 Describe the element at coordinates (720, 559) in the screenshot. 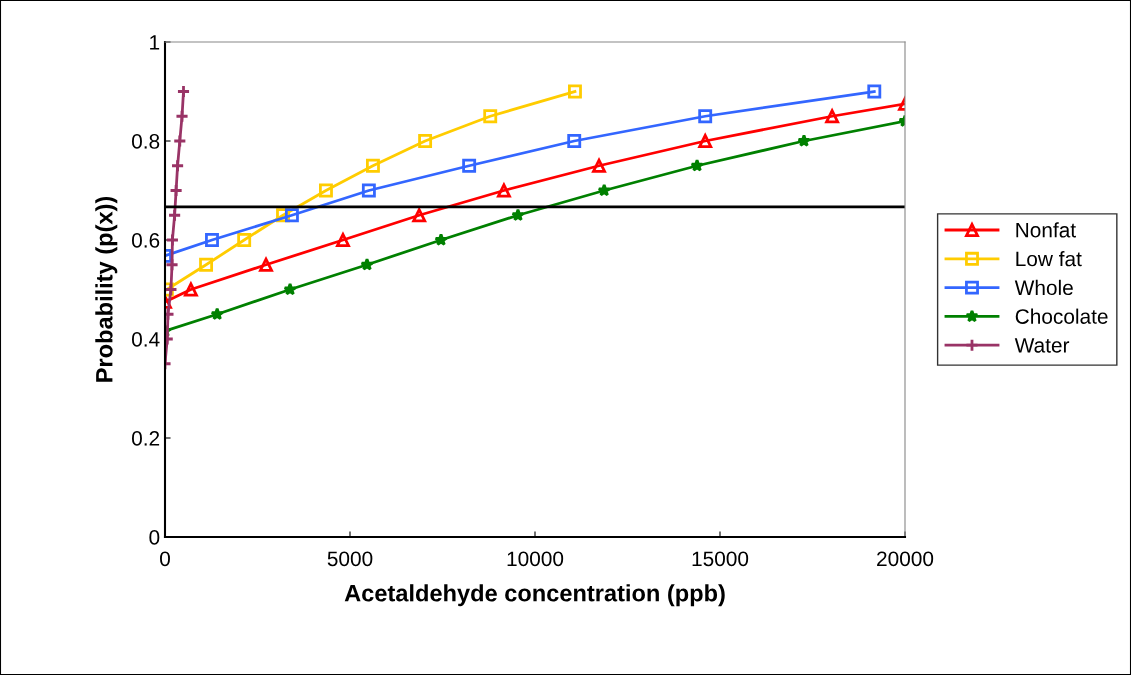

I see `x-tick-label: 15000` at that location.